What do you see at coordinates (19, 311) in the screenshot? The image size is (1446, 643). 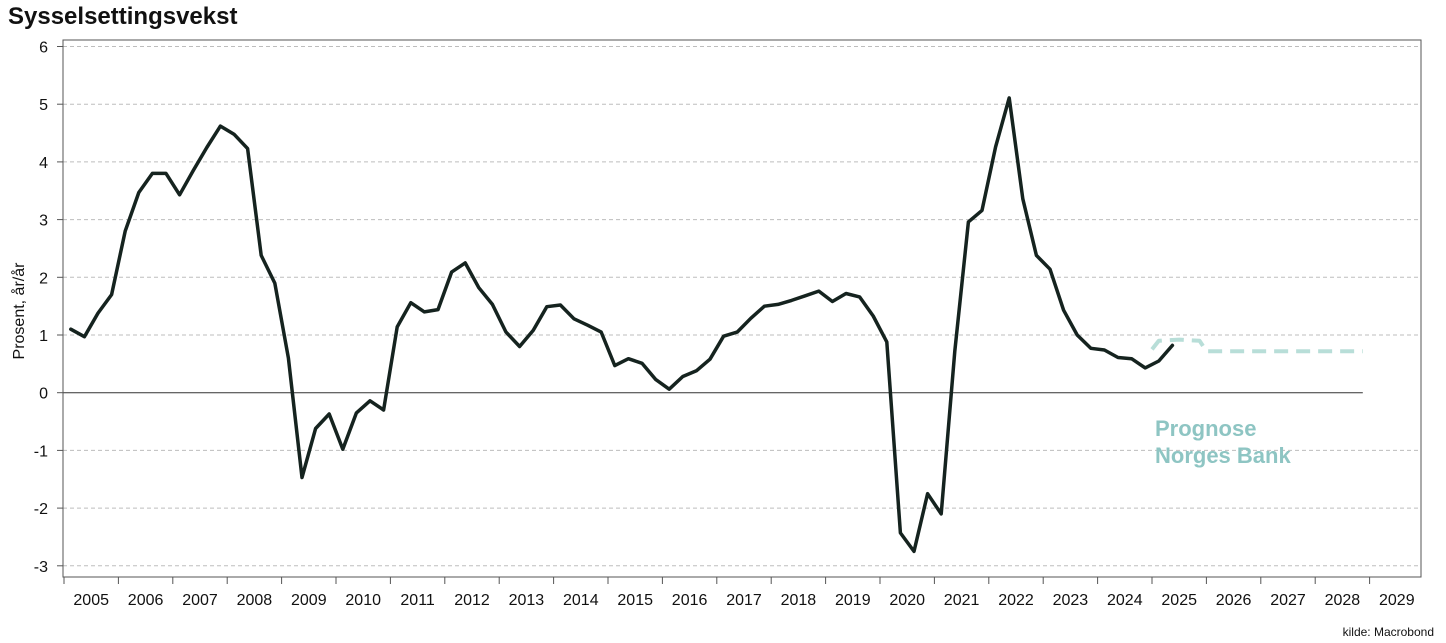 I see `y-axis-label: Prosent, år/år` at bounding box center [19, 311].